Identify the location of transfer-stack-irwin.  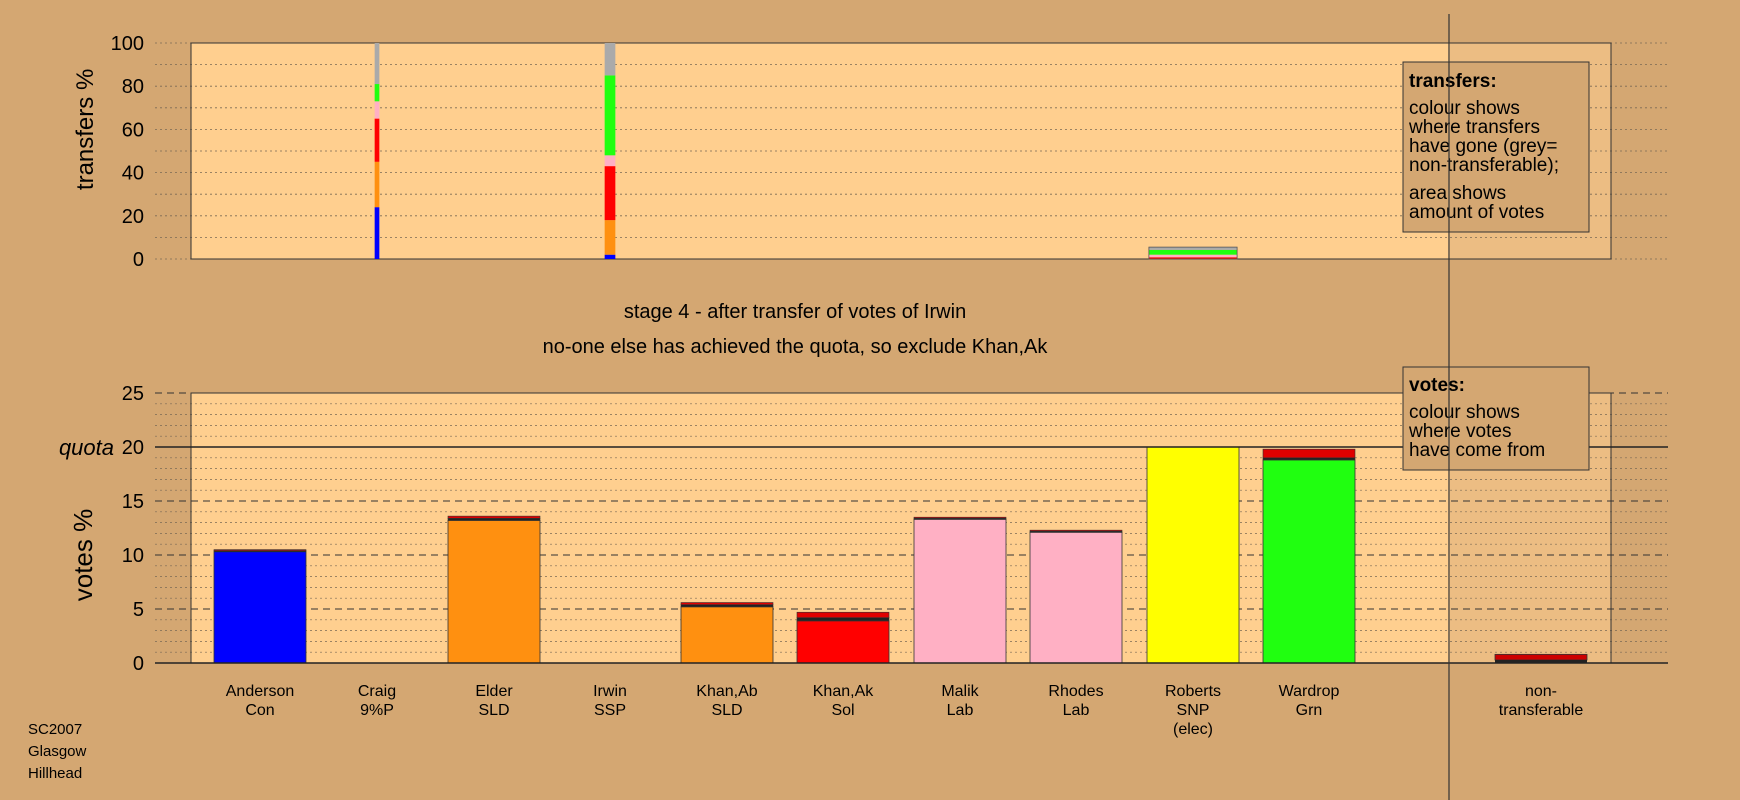
(610, 151).